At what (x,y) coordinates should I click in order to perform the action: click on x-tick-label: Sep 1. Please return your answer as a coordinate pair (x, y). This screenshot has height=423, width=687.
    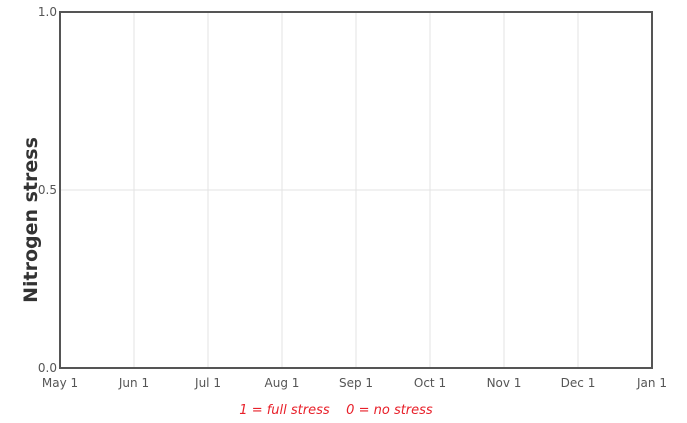
    Looking at the image, I should click on (356, 383).